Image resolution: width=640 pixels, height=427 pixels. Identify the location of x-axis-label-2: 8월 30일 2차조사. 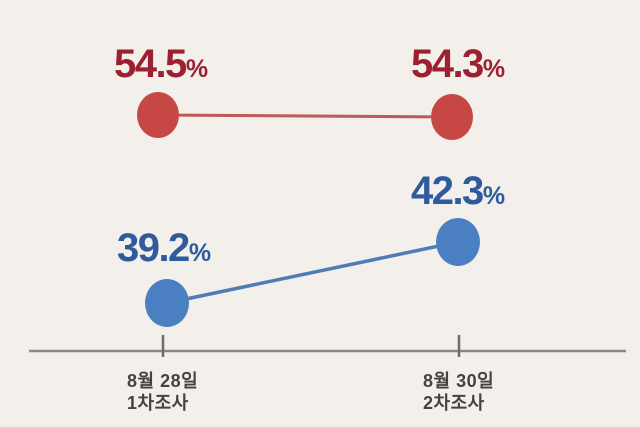
(458, 392).